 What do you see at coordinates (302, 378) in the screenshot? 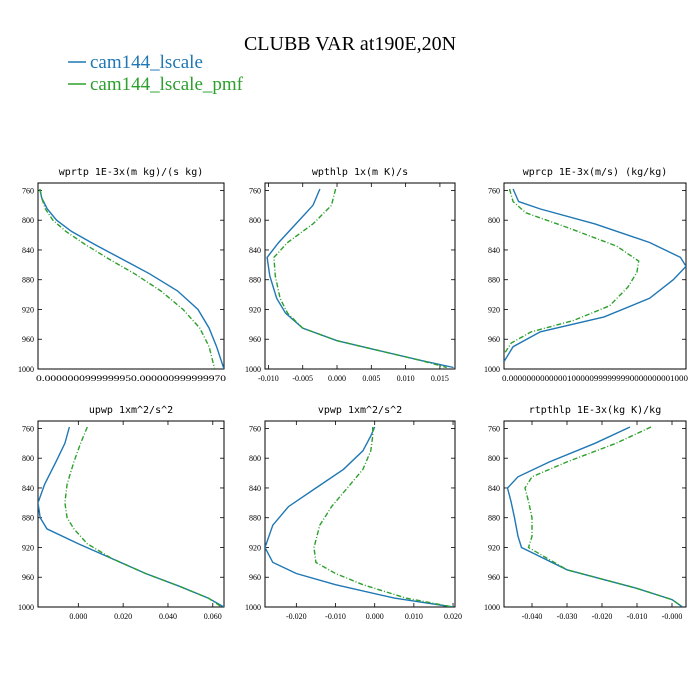
I see `x-tick-label: -0.005` at bounding box center [302, 378].